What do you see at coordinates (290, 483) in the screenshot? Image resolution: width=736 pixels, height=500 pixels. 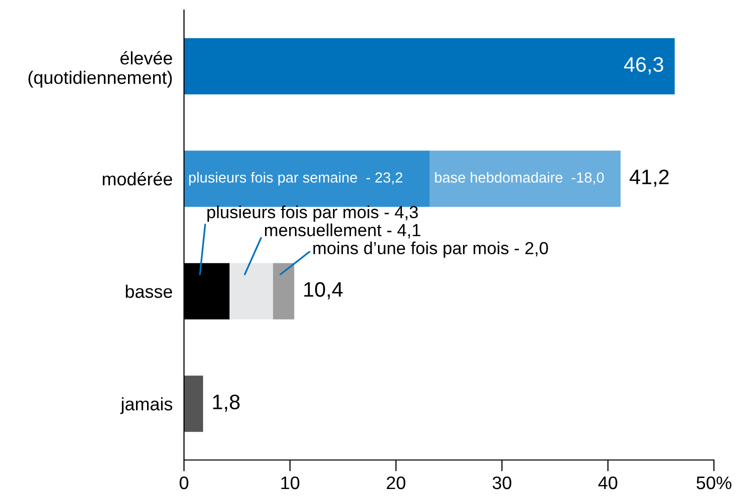 I see `x-tick-label: 10` at bounding box center [290, 483].